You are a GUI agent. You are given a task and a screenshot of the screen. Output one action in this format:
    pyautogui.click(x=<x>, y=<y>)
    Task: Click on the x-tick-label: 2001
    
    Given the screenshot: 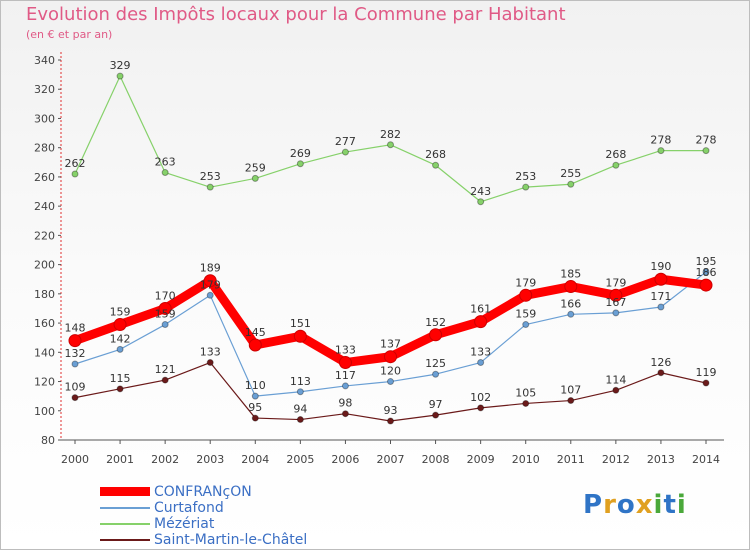 What is the action you would take?
    pyautogui.click(x=120, y=459)
    